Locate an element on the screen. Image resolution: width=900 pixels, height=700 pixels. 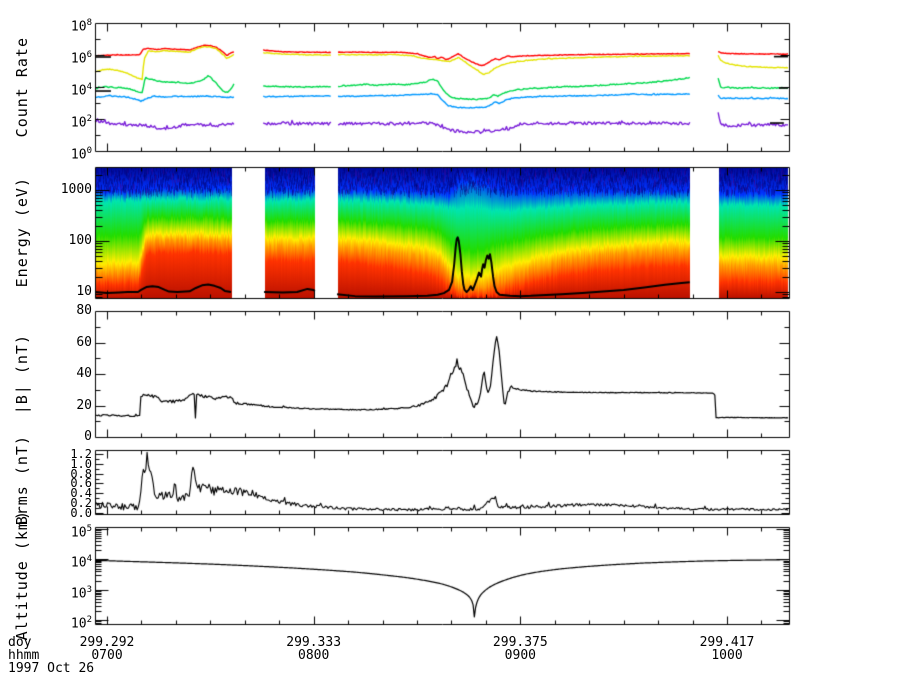
x-tick-hhmm-label: 0800 is located at coordinates (314, 655).